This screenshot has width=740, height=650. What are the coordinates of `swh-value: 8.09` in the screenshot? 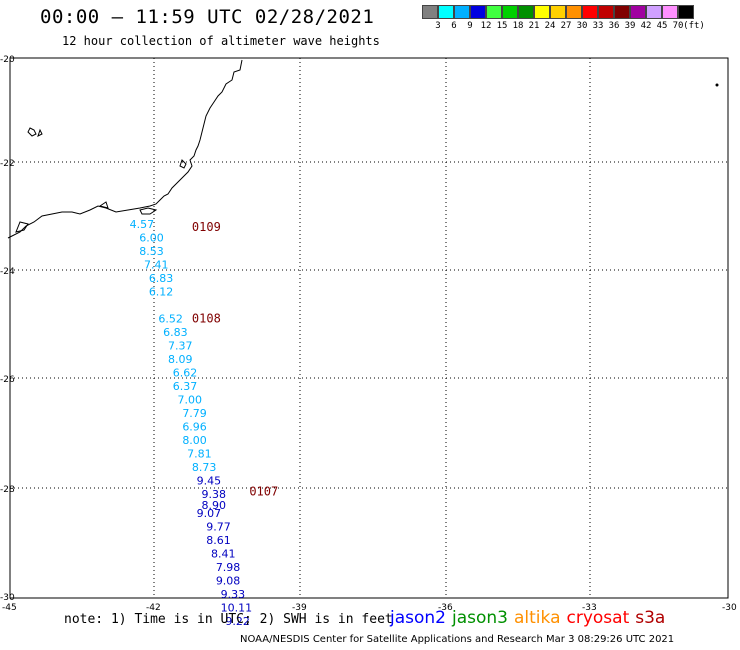 It's located at (180, 359).